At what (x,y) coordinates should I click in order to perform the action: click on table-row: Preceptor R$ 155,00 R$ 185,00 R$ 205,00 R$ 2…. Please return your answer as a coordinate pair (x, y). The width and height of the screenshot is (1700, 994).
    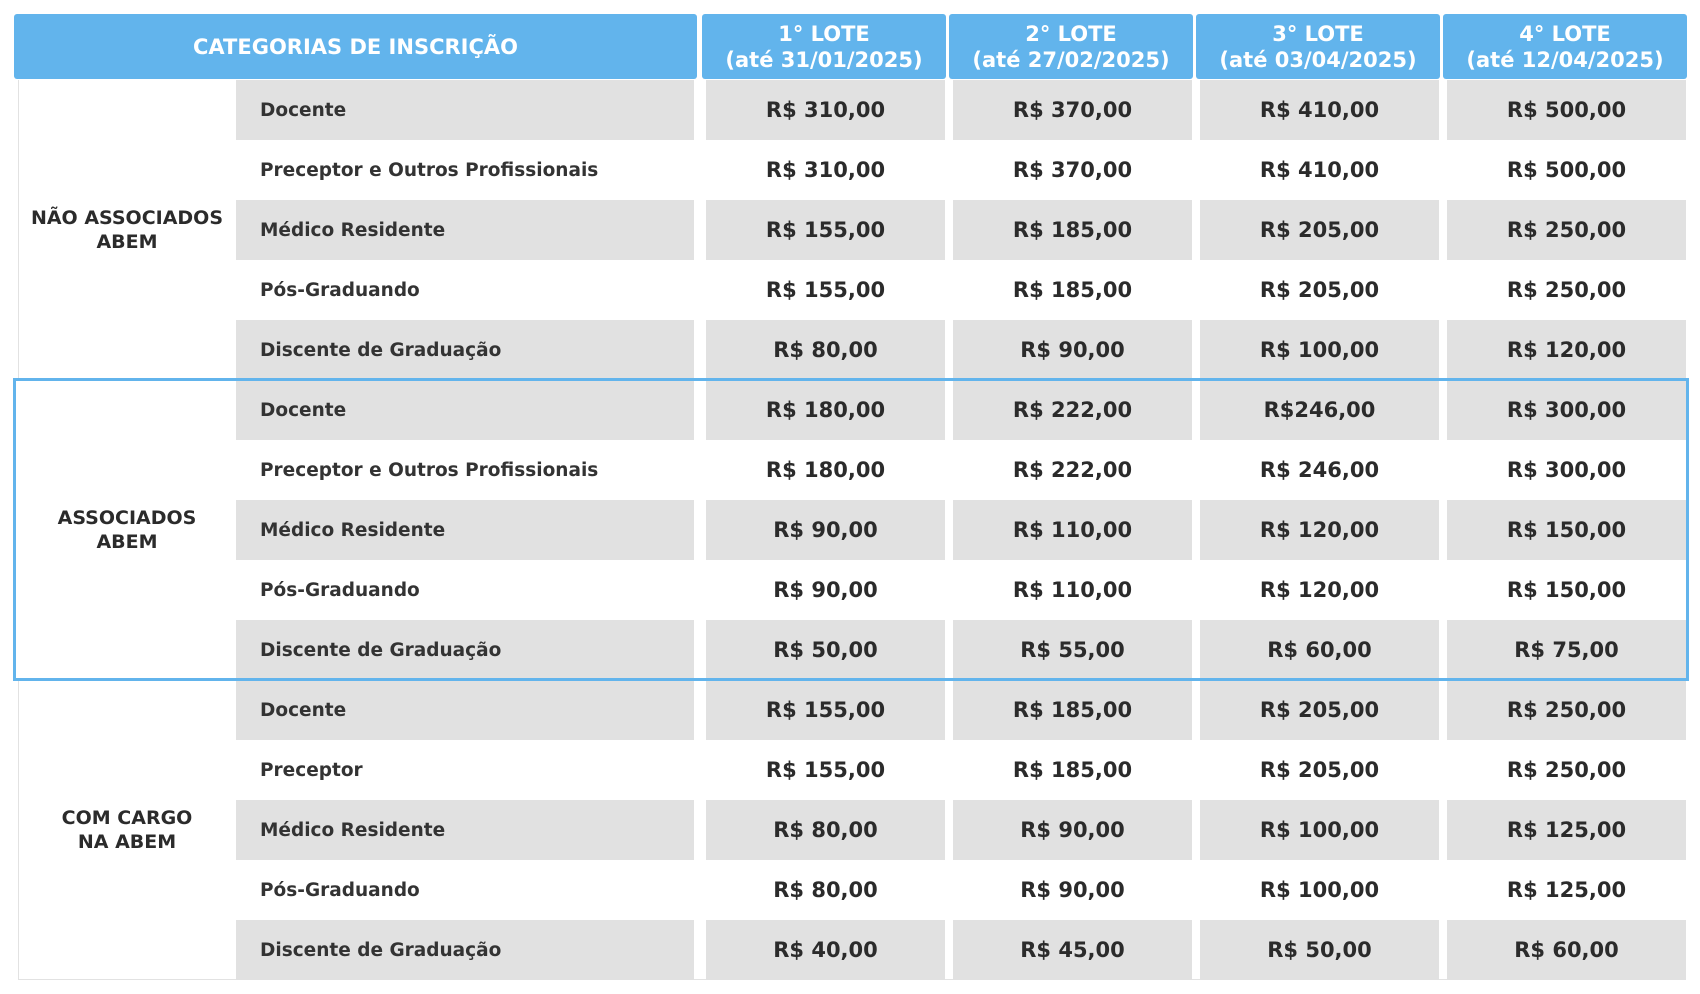
    Looking at the image, I should click on (952, 770).